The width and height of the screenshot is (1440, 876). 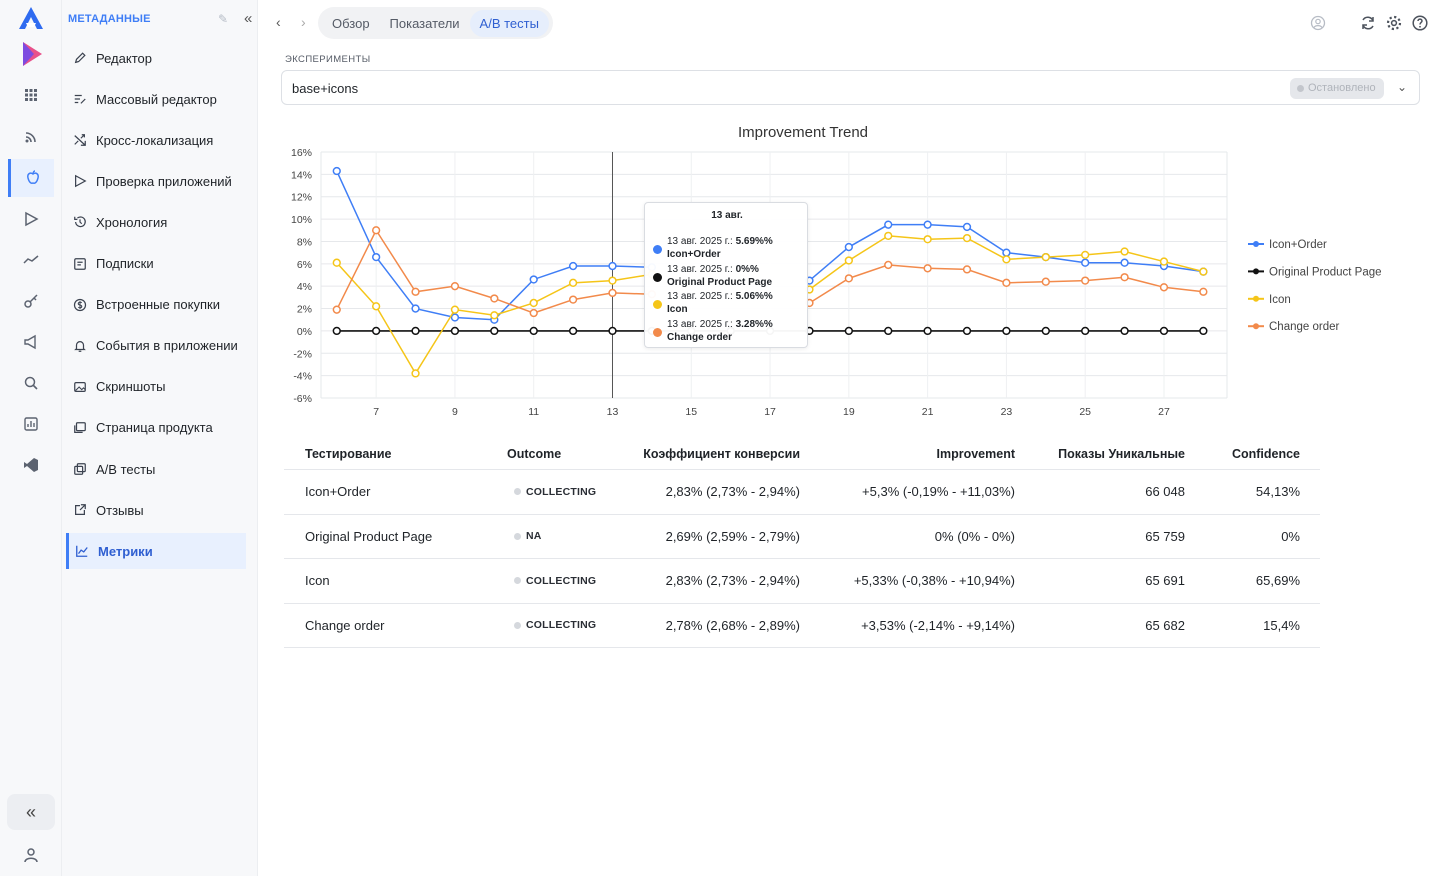 I want to click on legend-swatch-dot, so click(x=1256, y=244).